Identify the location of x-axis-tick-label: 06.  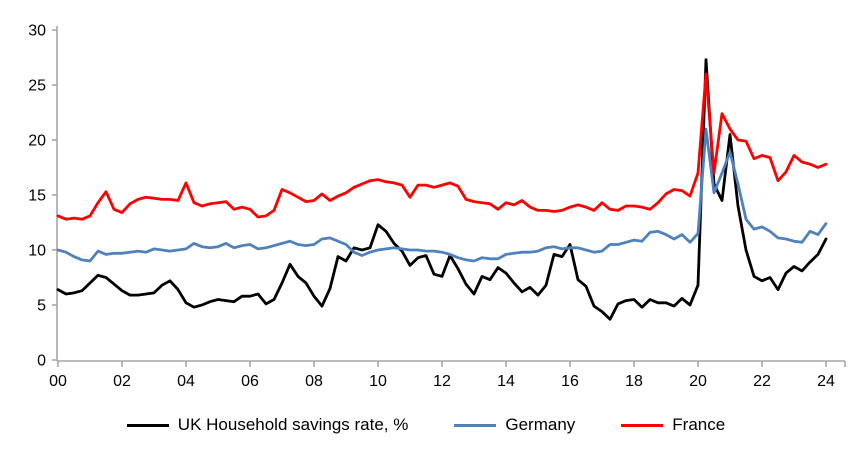
(250, 381).